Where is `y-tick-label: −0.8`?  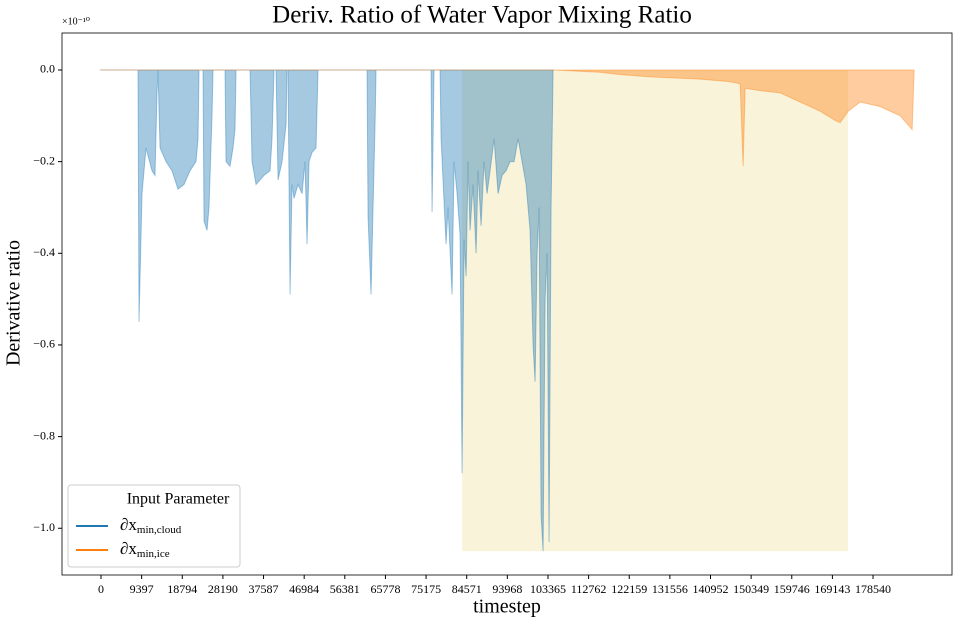
y-tick-label: −0.8 is located at coordinates (44, 435).